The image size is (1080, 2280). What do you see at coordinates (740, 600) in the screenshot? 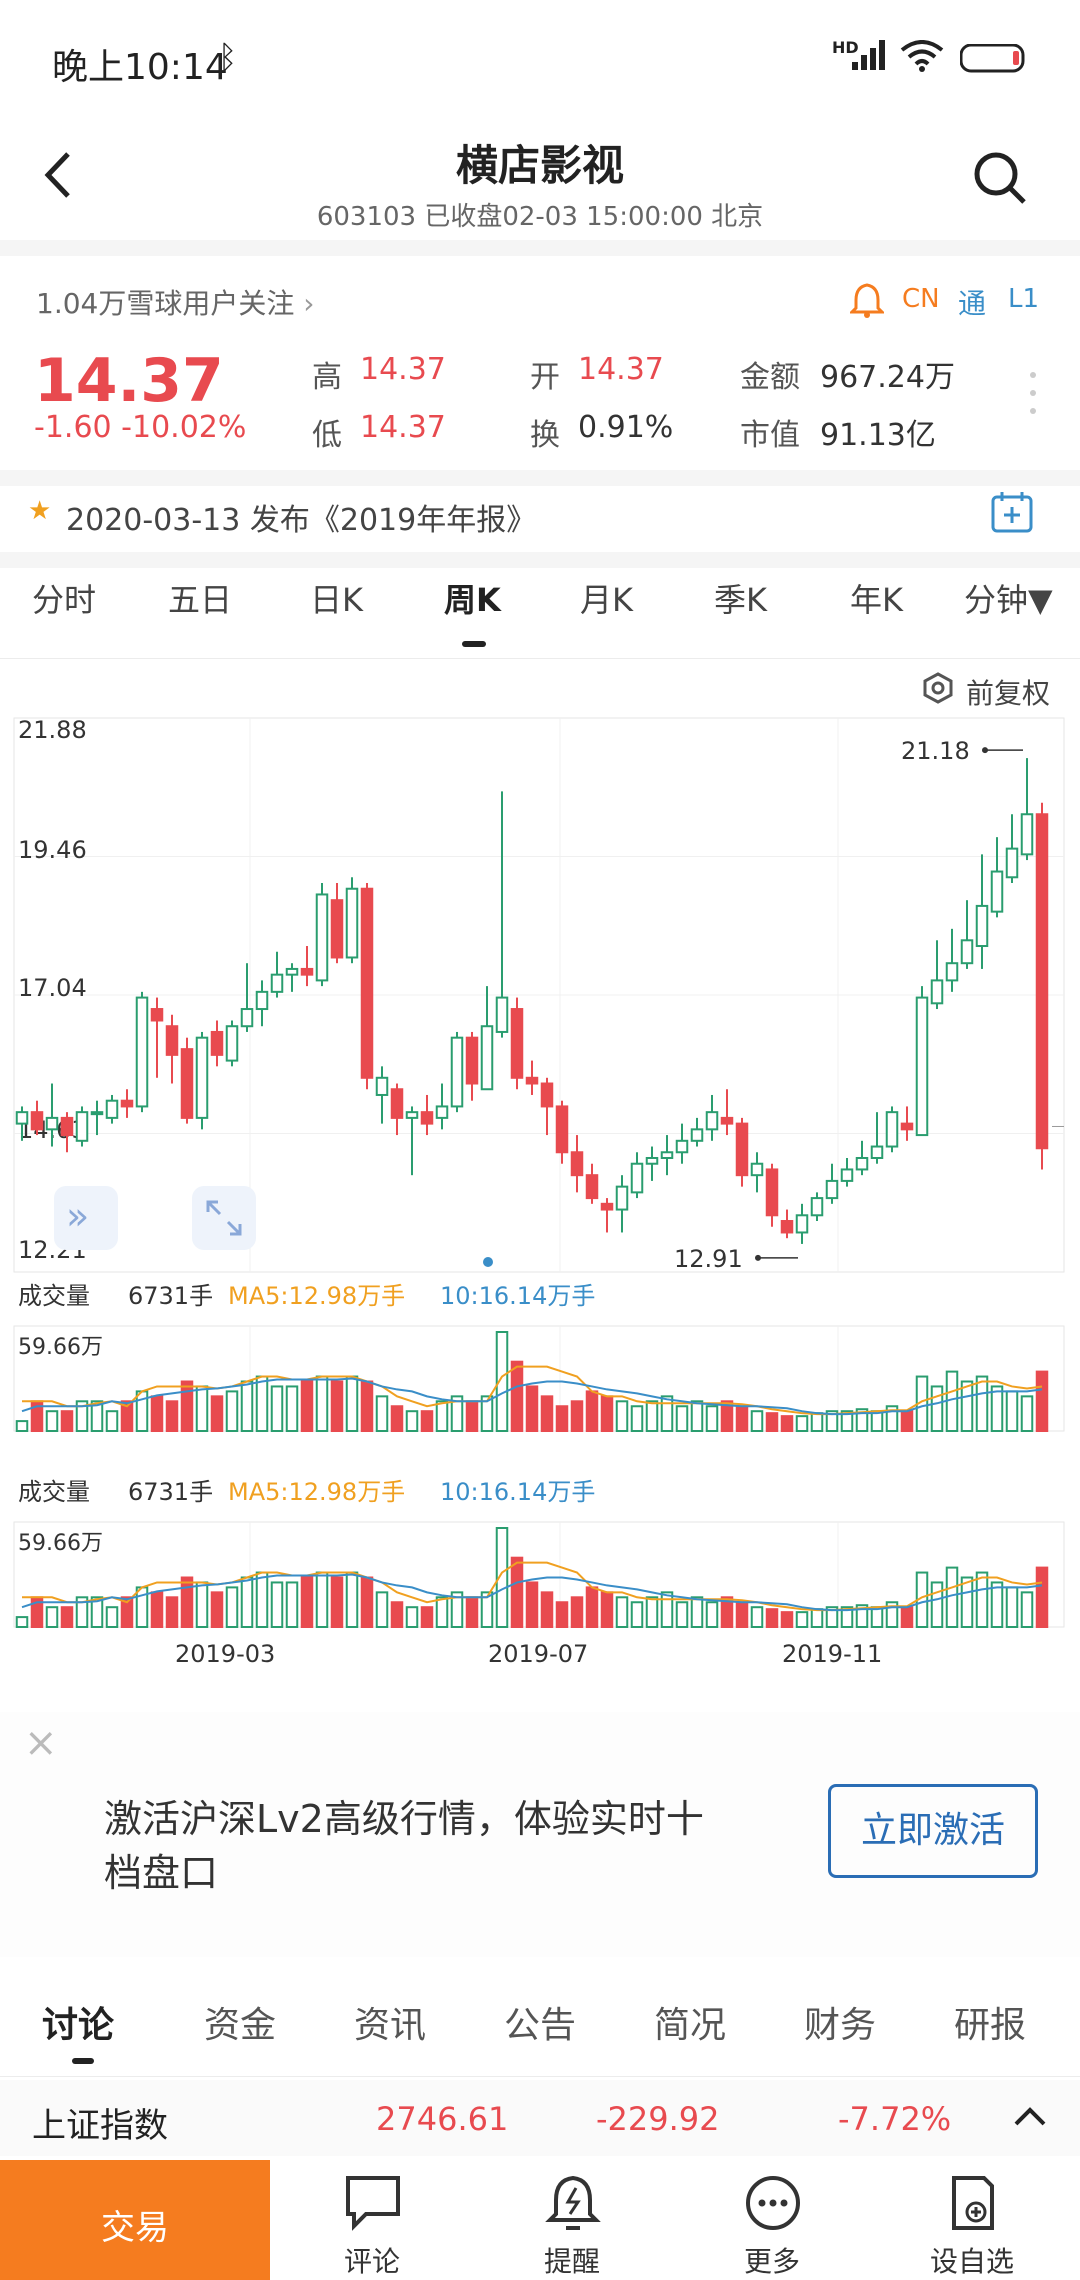
I see `tab-jik: 季K` at bounding box center [740, 600].